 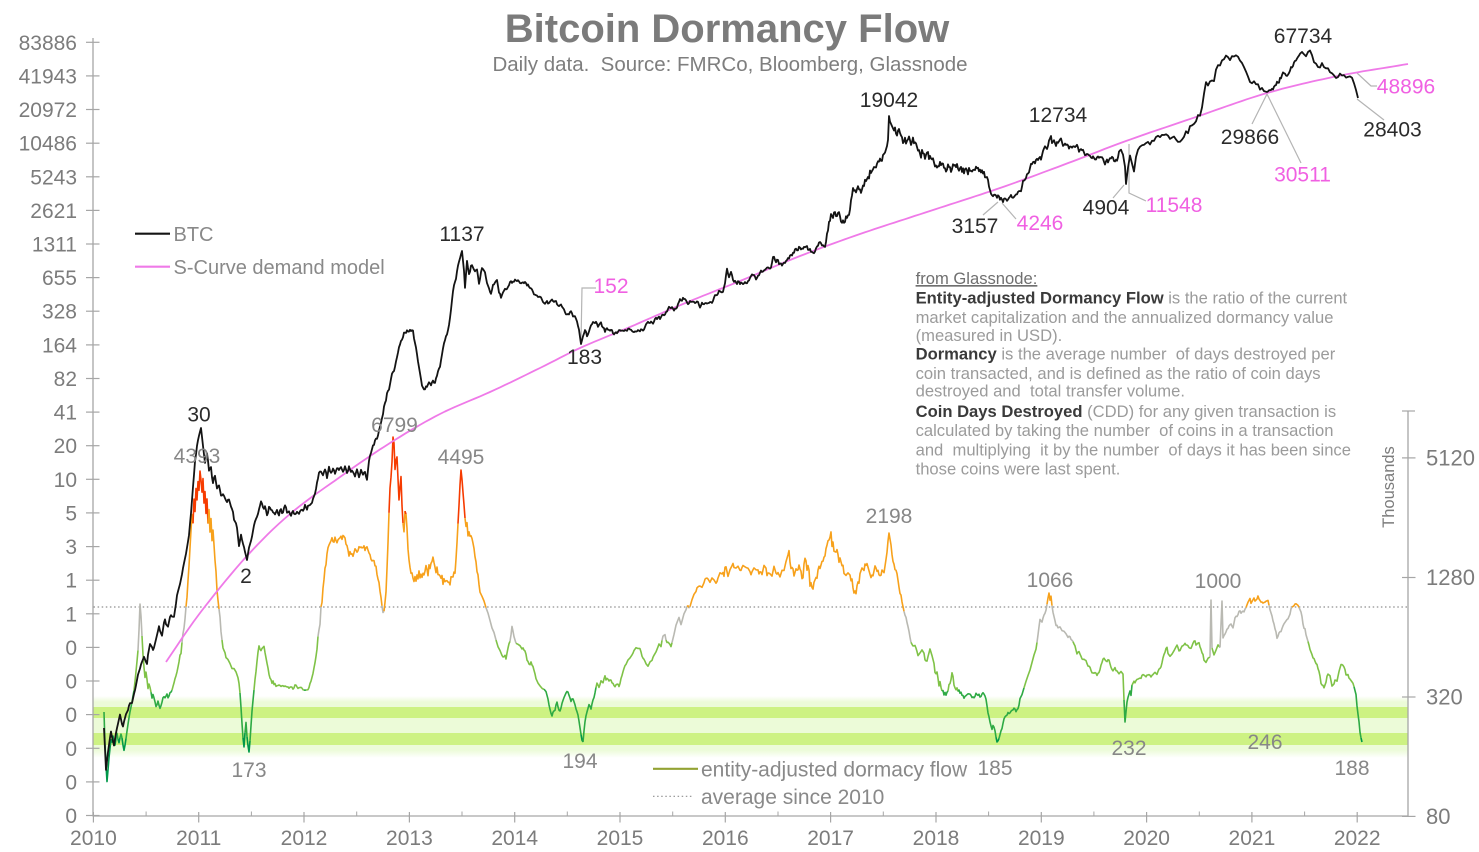 What do you see at coordinates (194, 235) in the screenshot?
I see `svg-text: BTC` at bounding box center [194, 235].